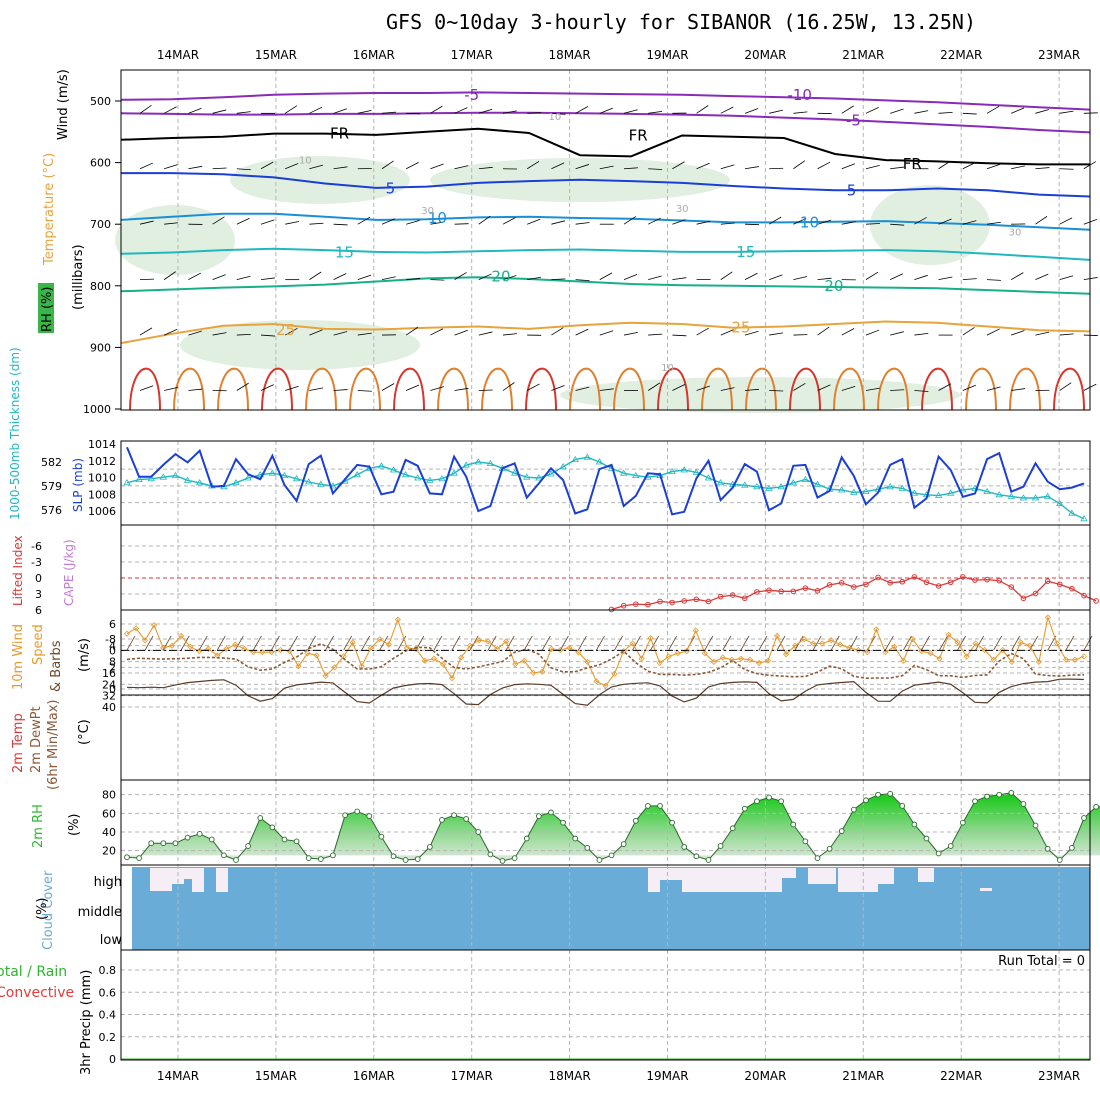  I want to click on date-label-top: 19MAR, so click(667, 55).